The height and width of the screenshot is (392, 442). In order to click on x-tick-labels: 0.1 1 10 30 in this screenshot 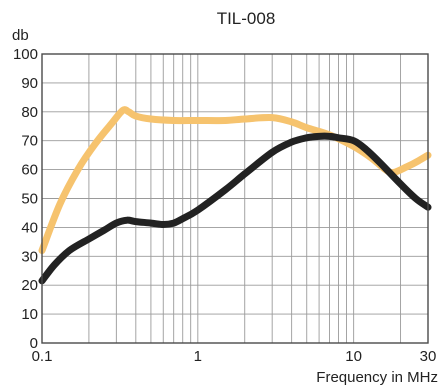, I will do `click(234, 356)`.